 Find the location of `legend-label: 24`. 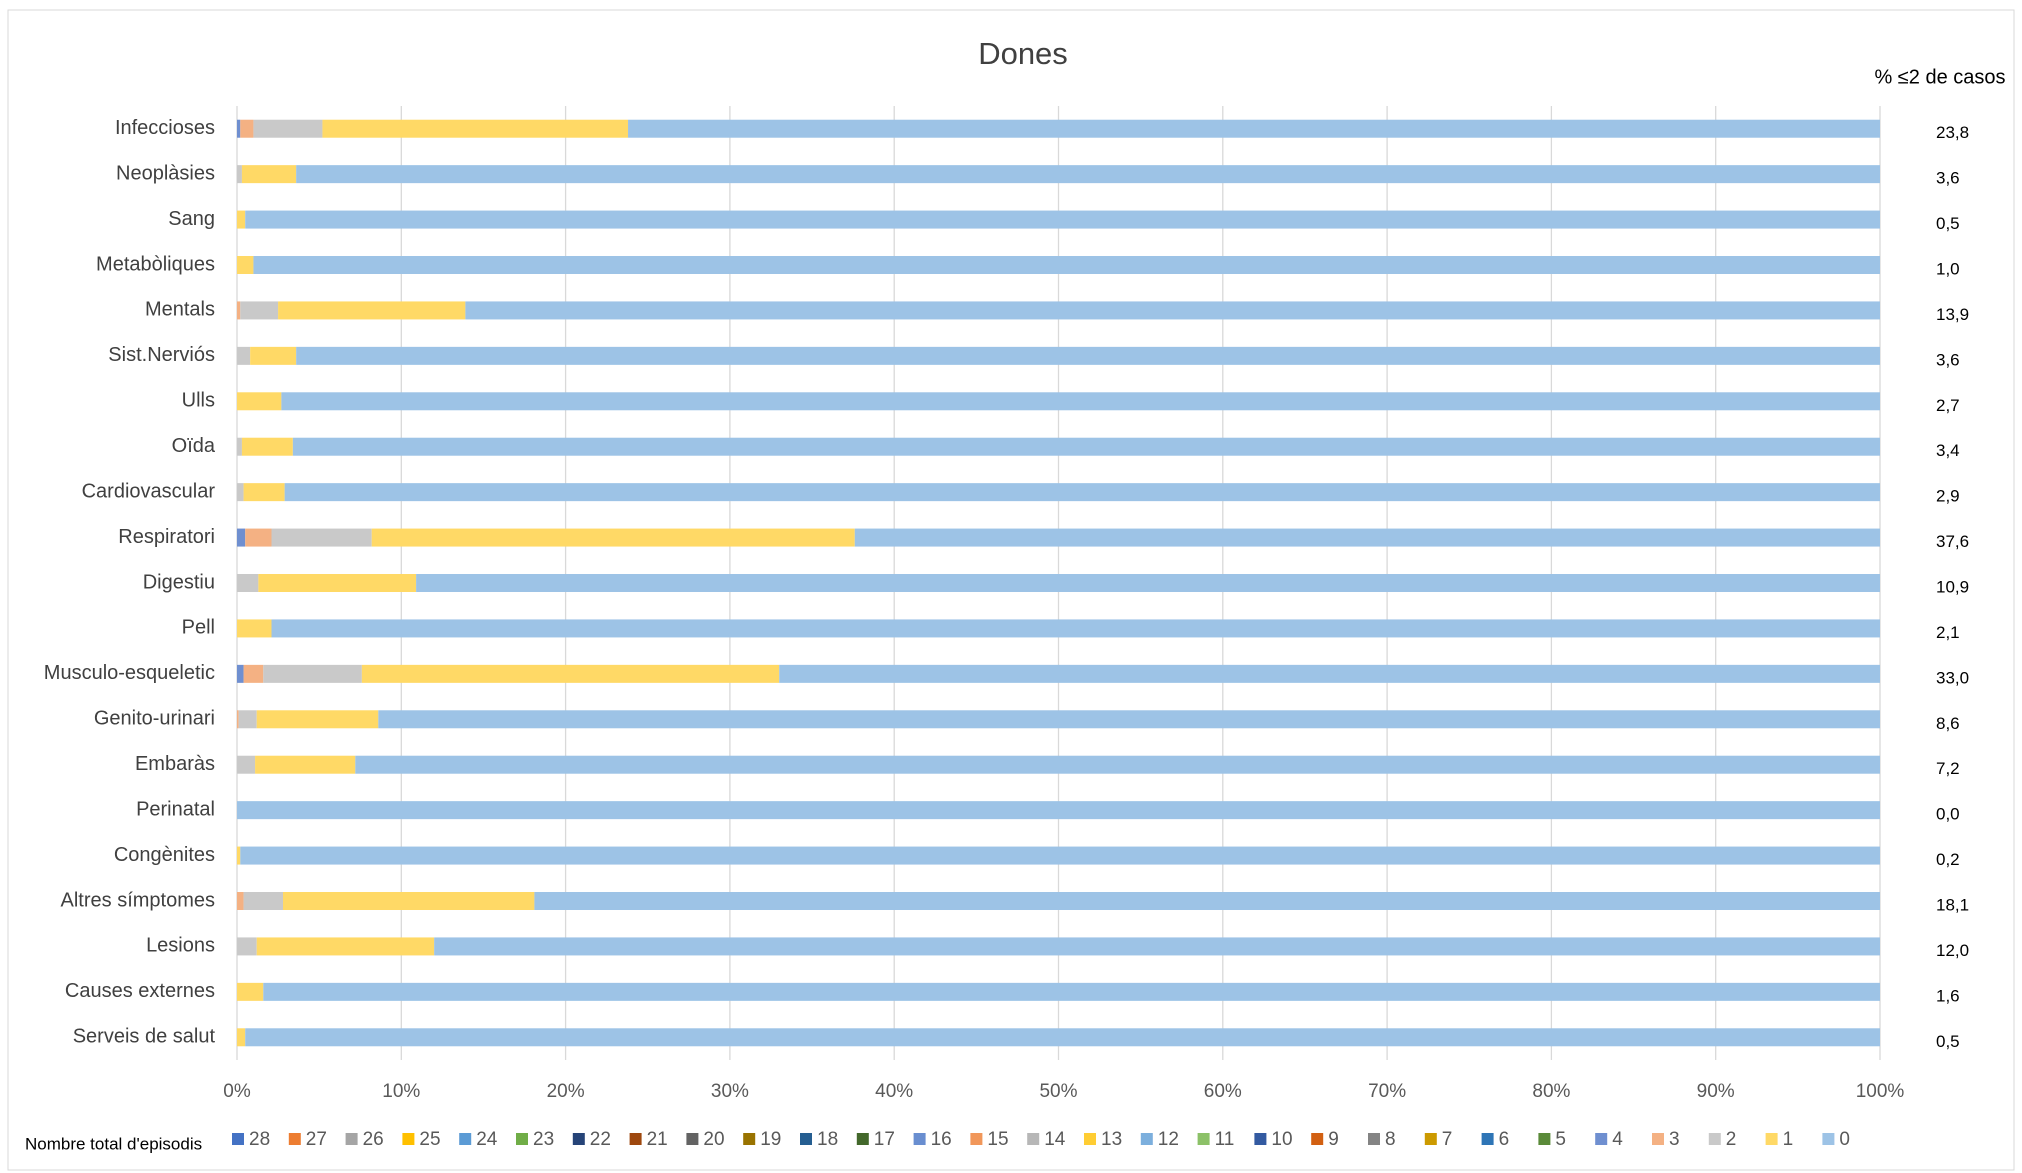

legend-label: 24 is located at coordinates (487, 1139).